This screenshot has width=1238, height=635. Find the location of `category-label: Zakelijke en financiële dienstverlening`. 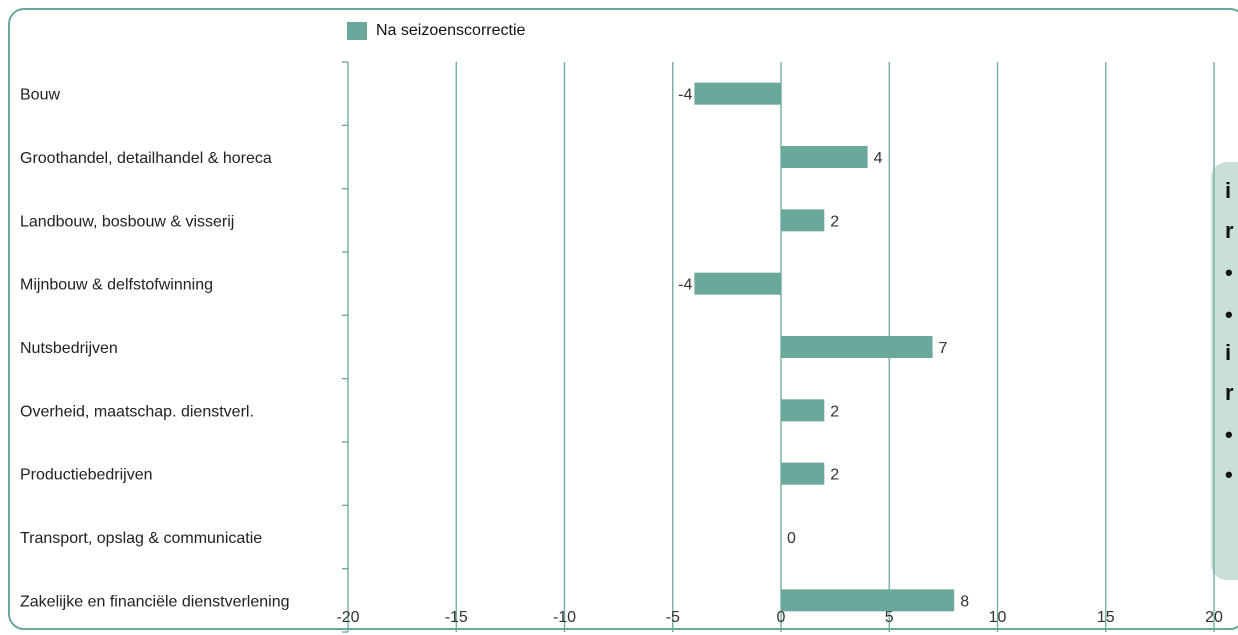

category-label: Zakelijke en financiële dienstverlening is located at coordinates (155, 601).